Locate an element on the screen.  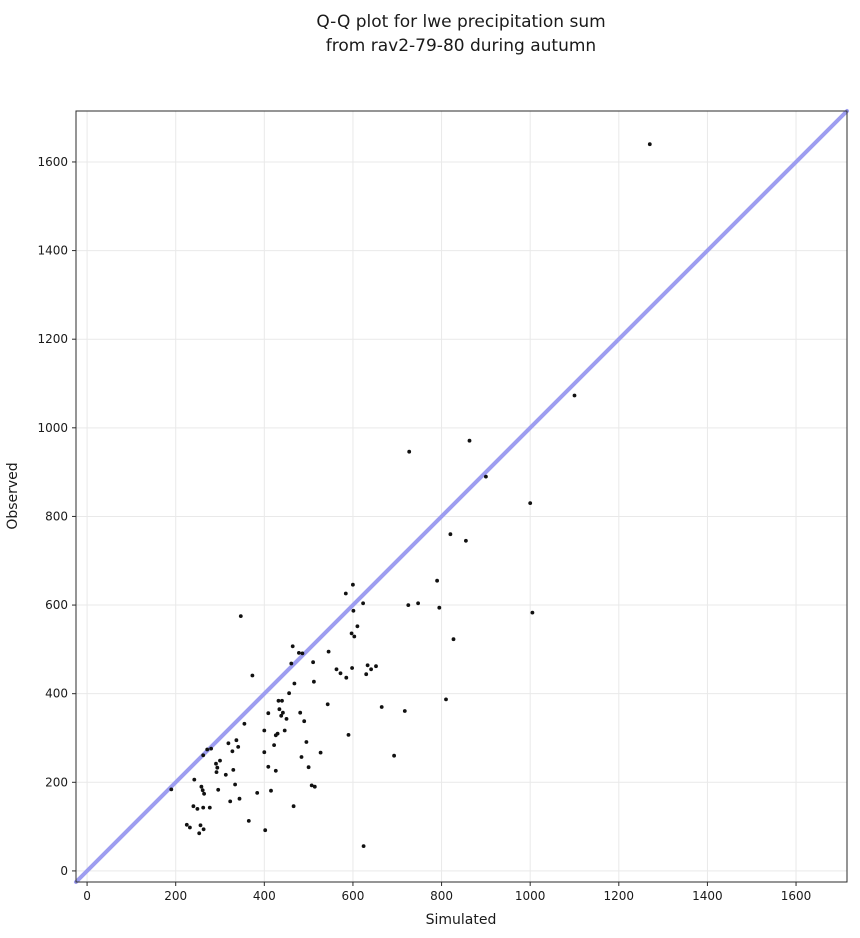
chart-title-line-1: Q-Q plot for lwe precipitation sum is located at coordinates (460, 22).